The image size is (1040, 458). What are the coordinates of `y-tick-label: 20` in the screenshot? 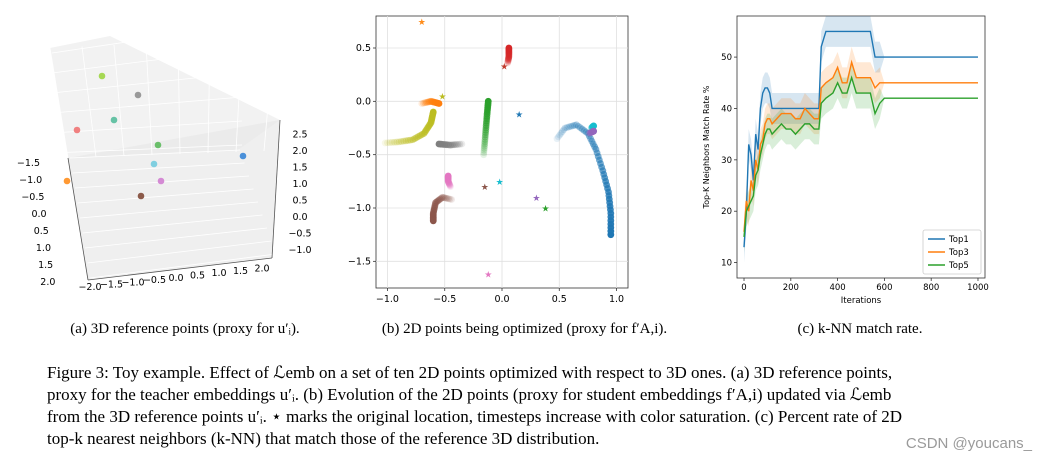 It's located at (726, 212).